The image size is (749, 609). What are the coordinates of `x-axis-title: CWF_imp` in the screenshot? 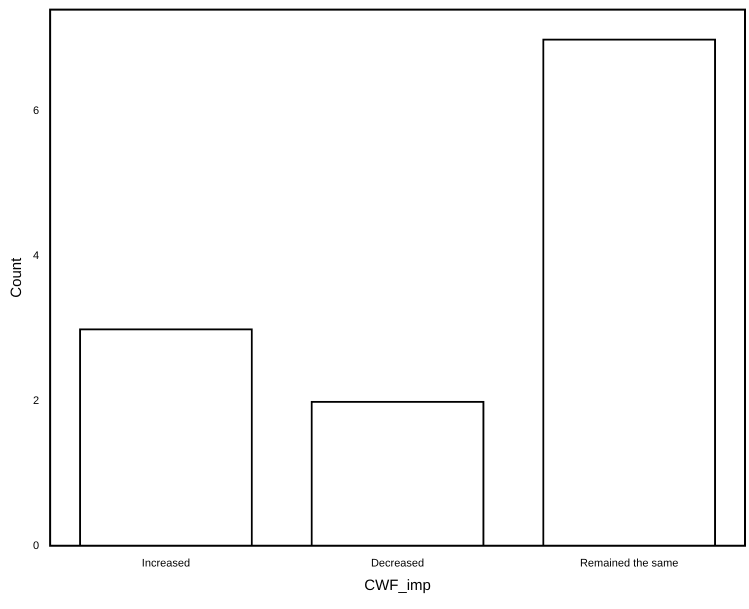 It's located at (397, 585).